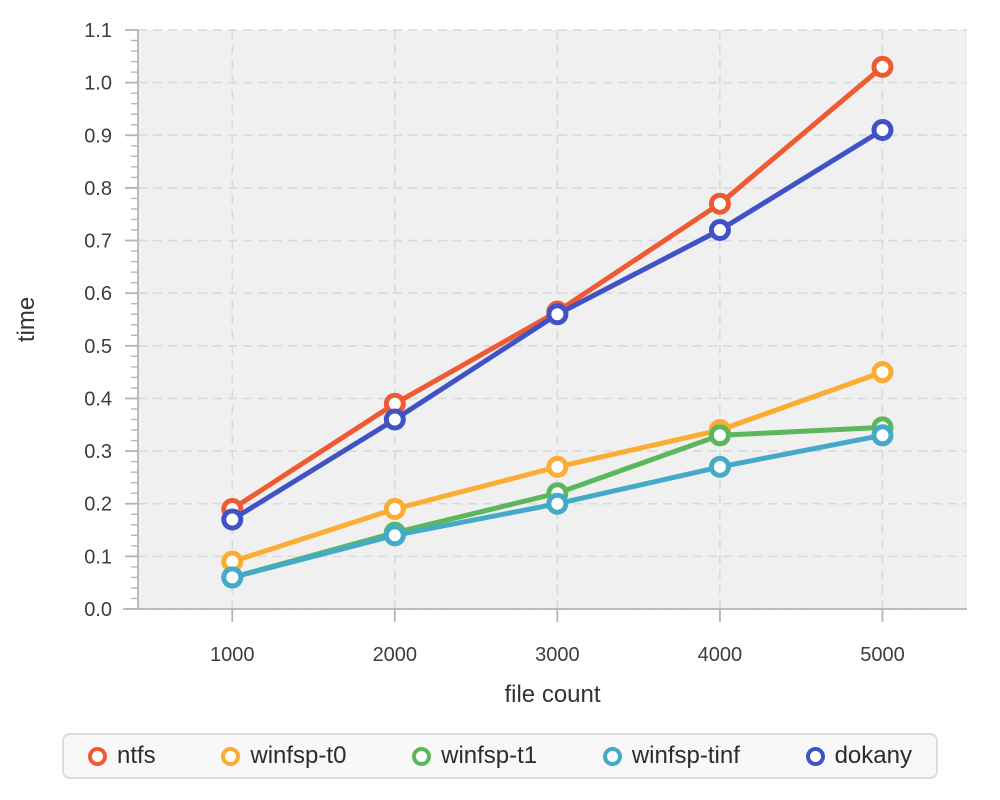 The width and height of the screenshot is (1000, 800). What do you see at coordinates (98, 557) in the screenshot?
I see `y-tick-label: 0.1` at bounding box center [98, 557].